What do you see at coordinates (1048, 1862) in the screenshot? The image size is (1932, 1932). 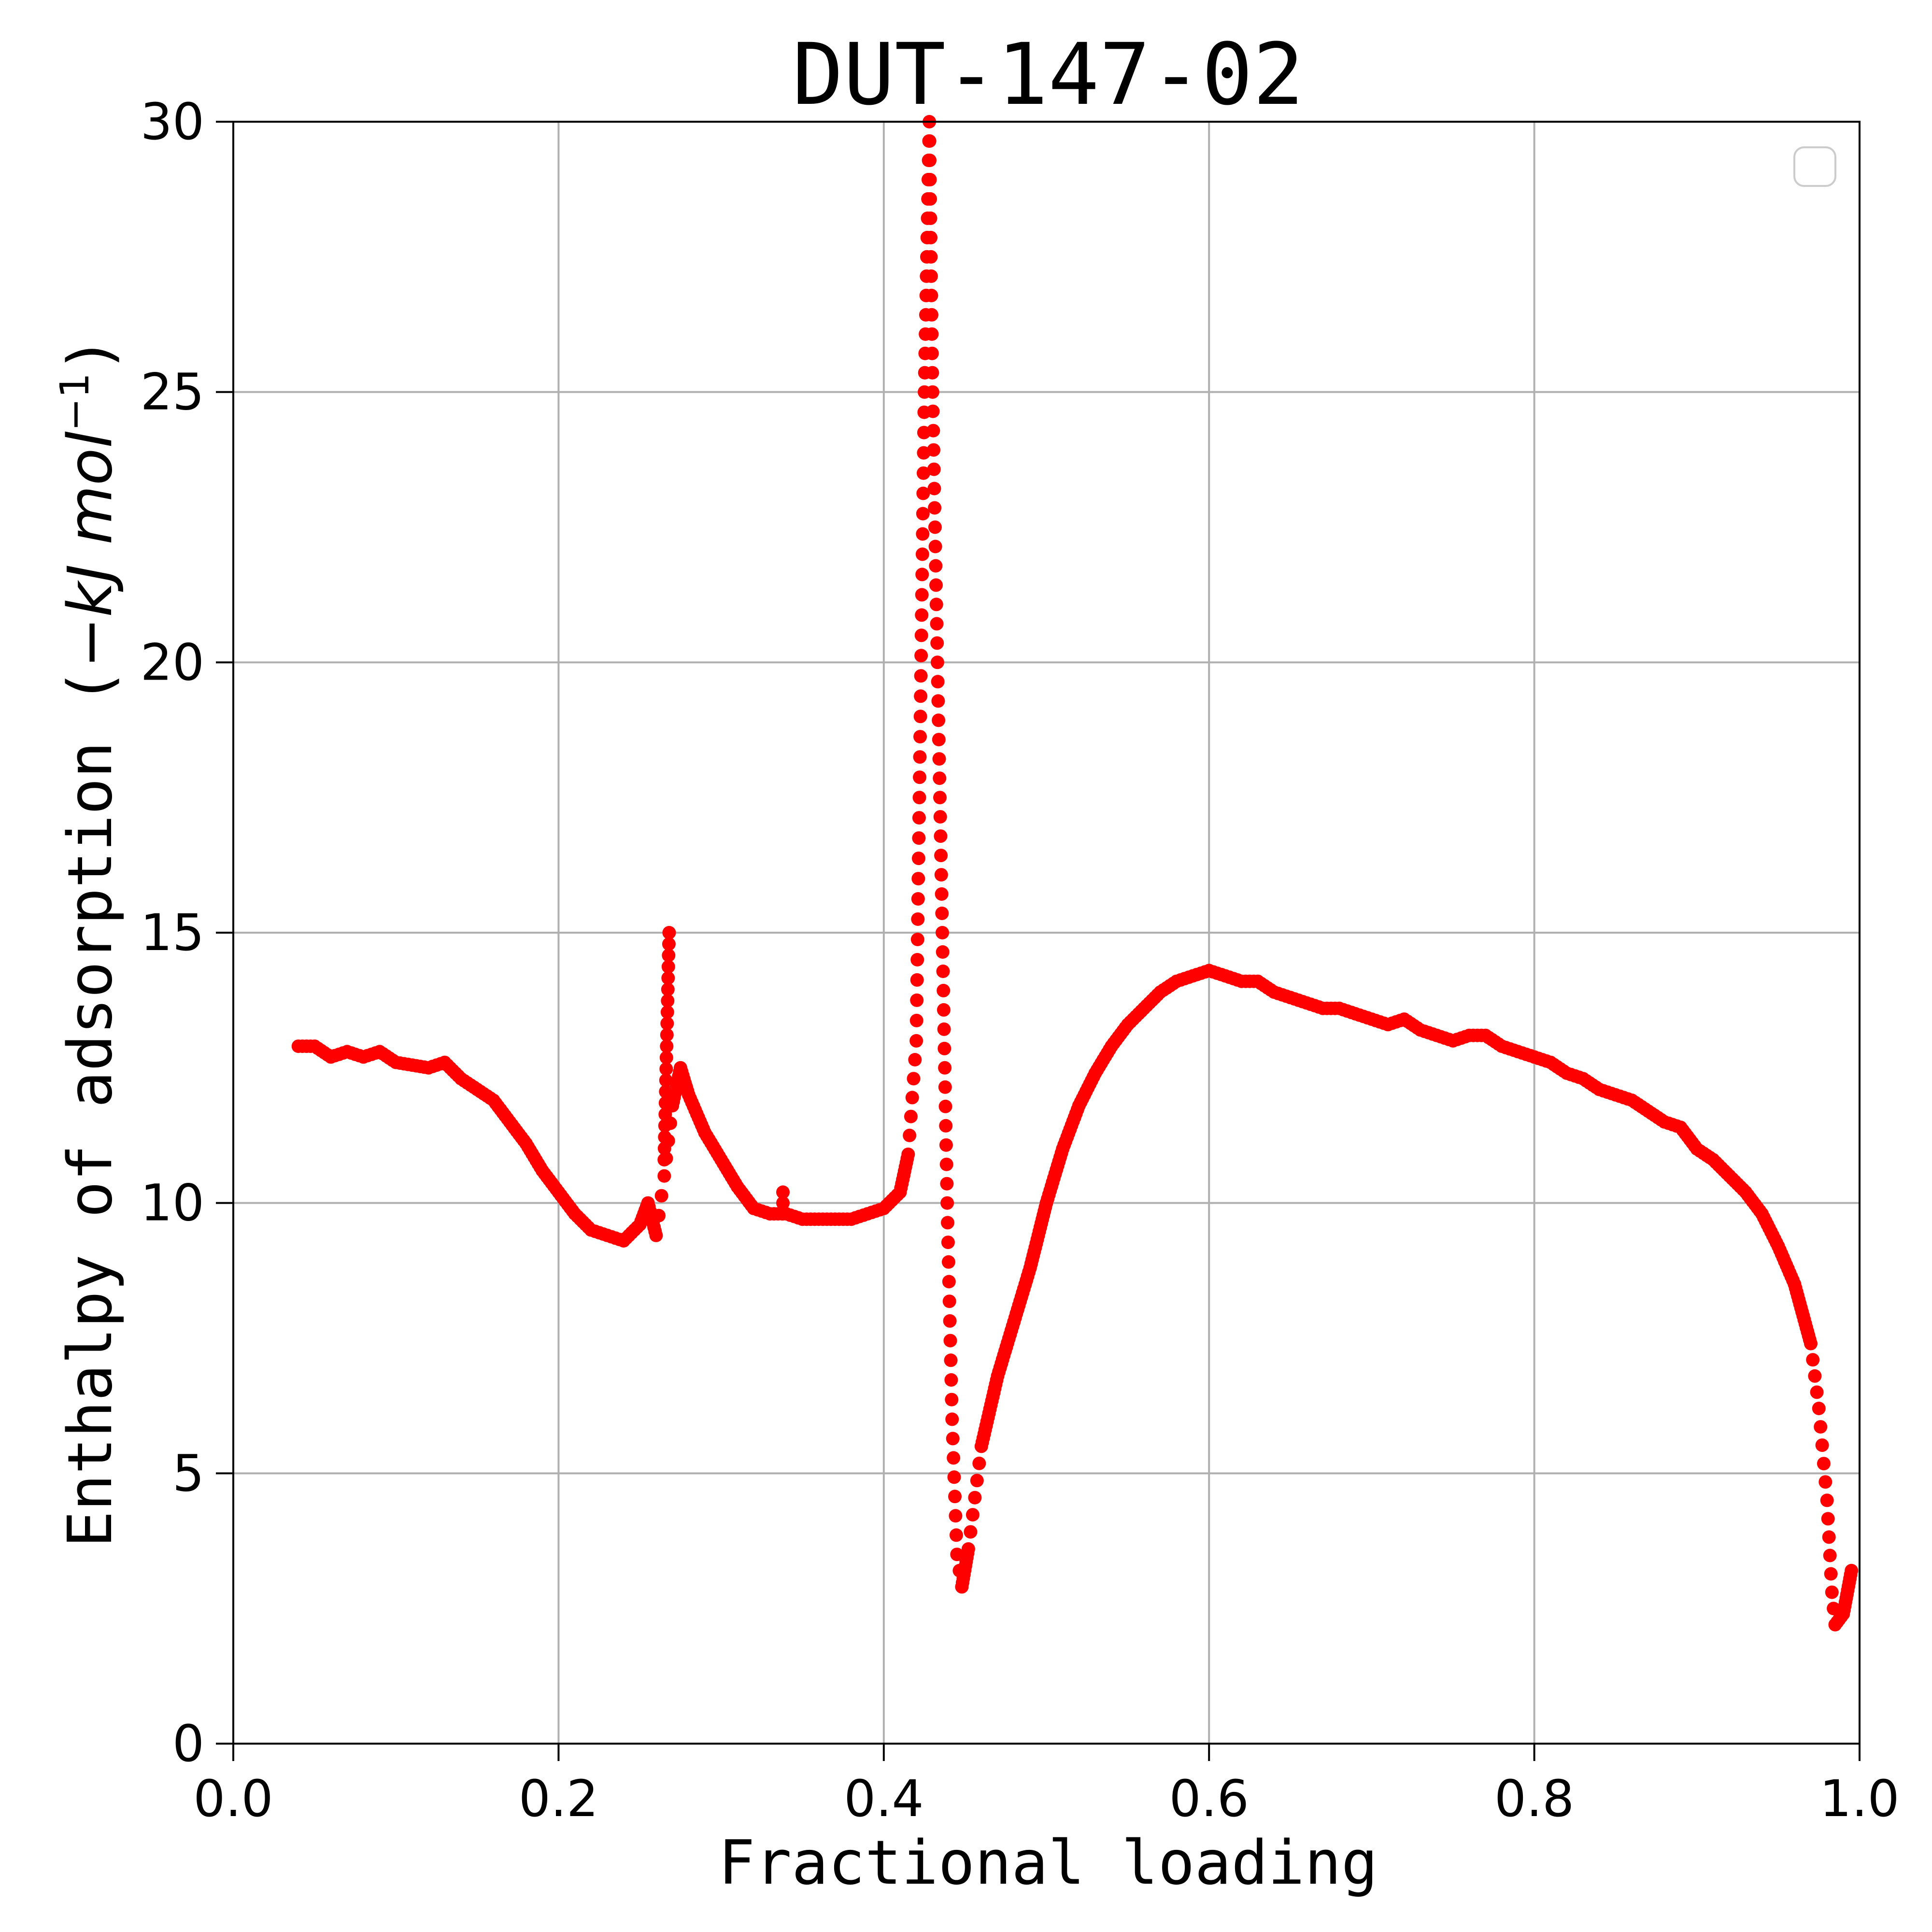 I see `x-axis-label: Fractional loading` at bounding box center [1048, 1862].